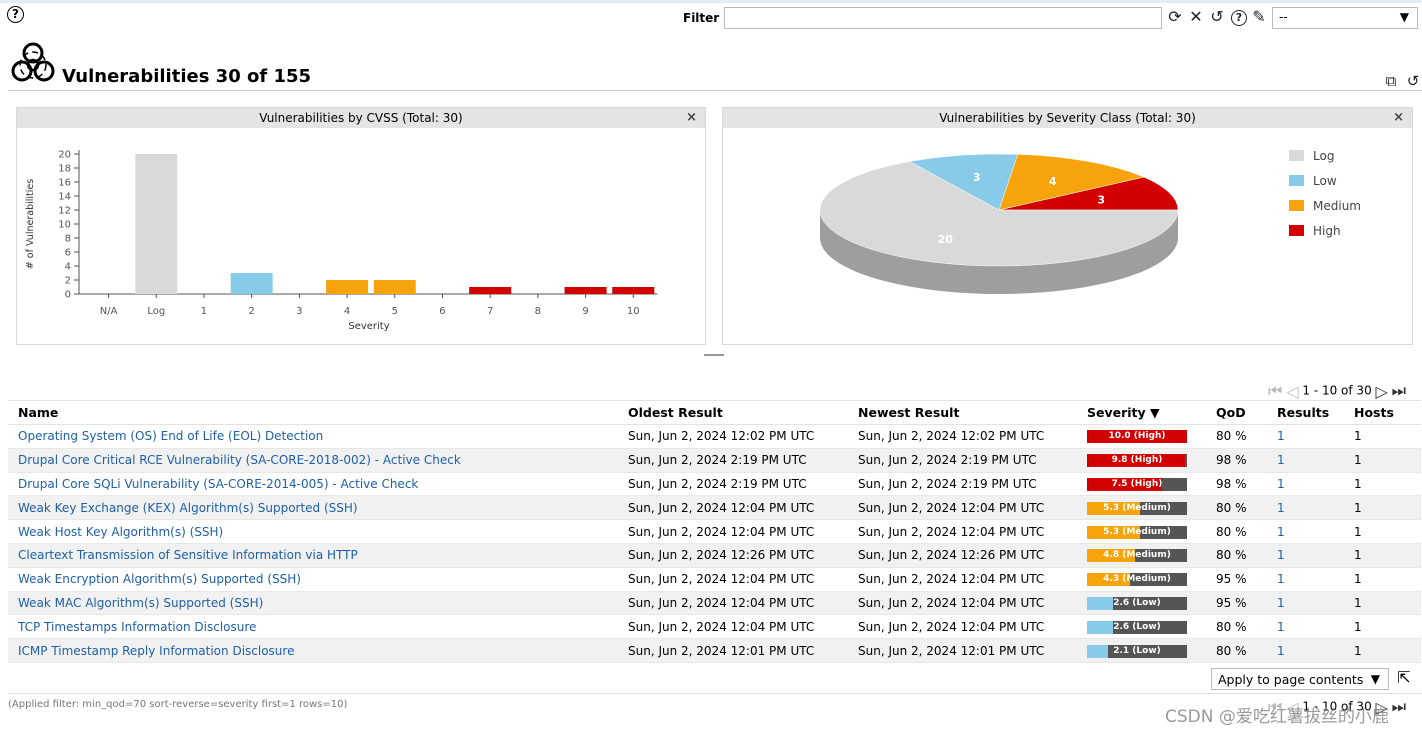 The image size is (1422, 744). Describe the element at coordinates (1137, 532) in the screenshot. I see `severity-bar: 5.3 (Medium)` at that location.